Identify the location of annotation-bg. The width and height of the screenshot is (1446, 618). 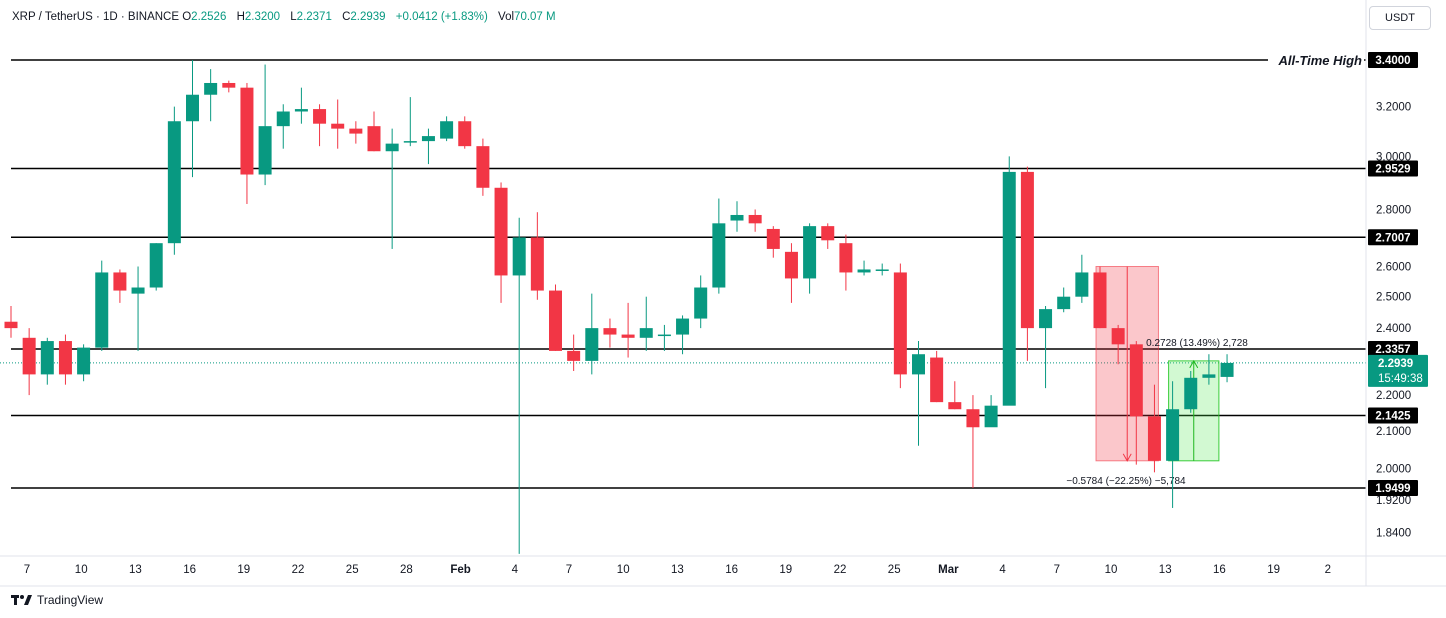
(1316, 60).